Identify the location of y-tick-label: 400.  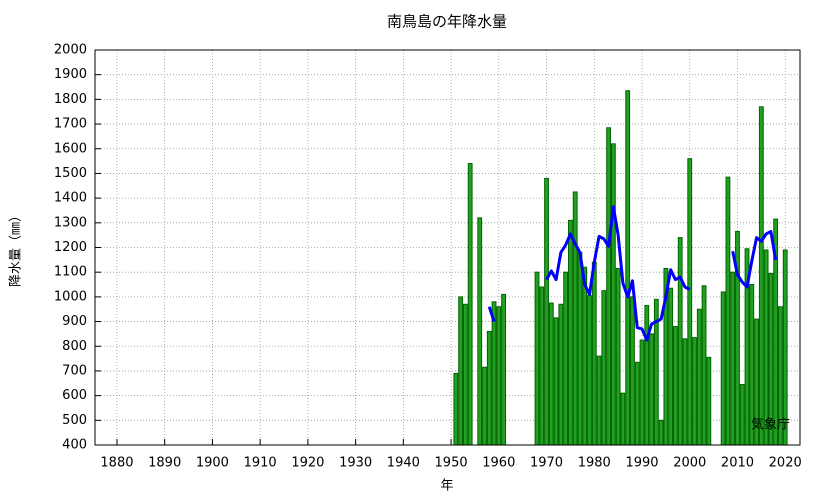
(74, 445).